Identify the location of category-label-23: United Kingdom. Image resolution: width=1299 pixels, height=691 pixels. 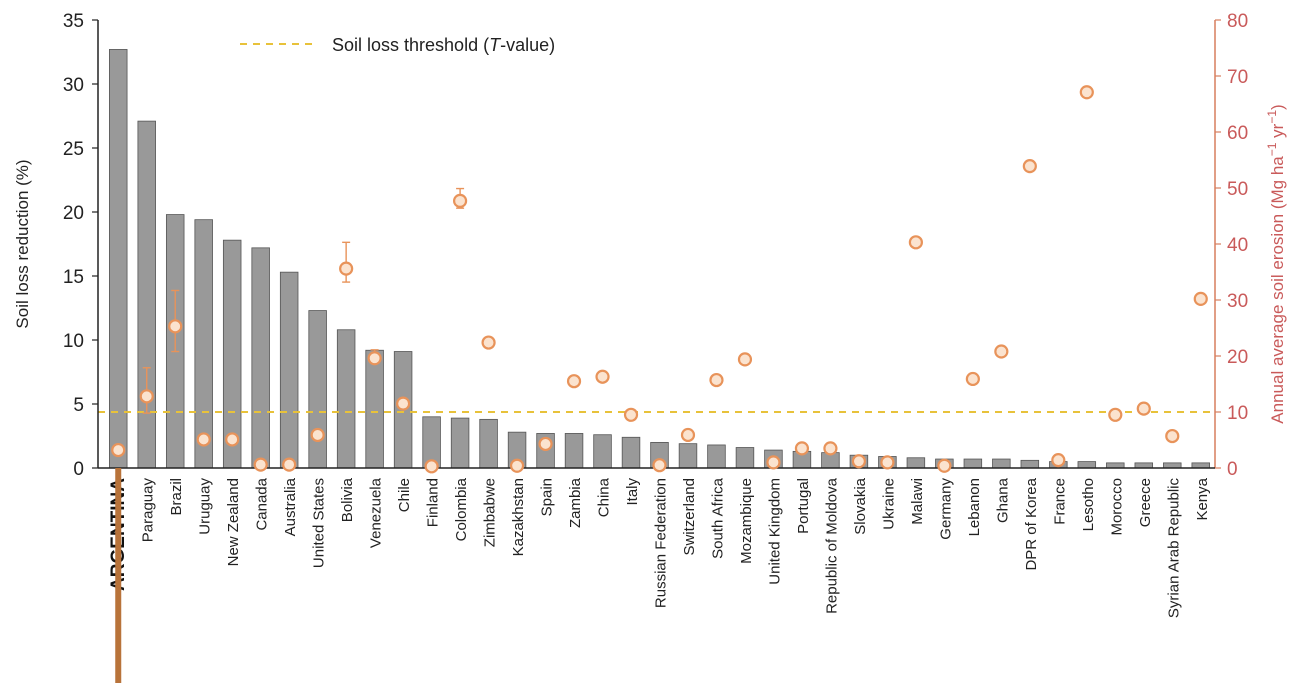
(774, 531).